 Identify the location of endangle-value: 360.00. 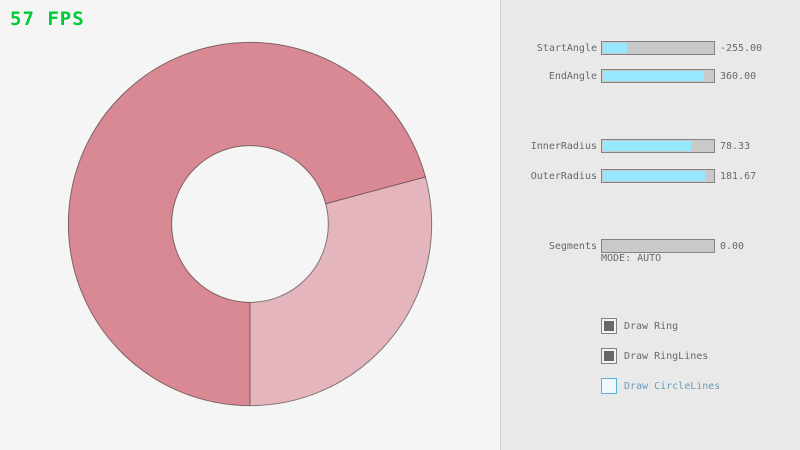
(738, 76).